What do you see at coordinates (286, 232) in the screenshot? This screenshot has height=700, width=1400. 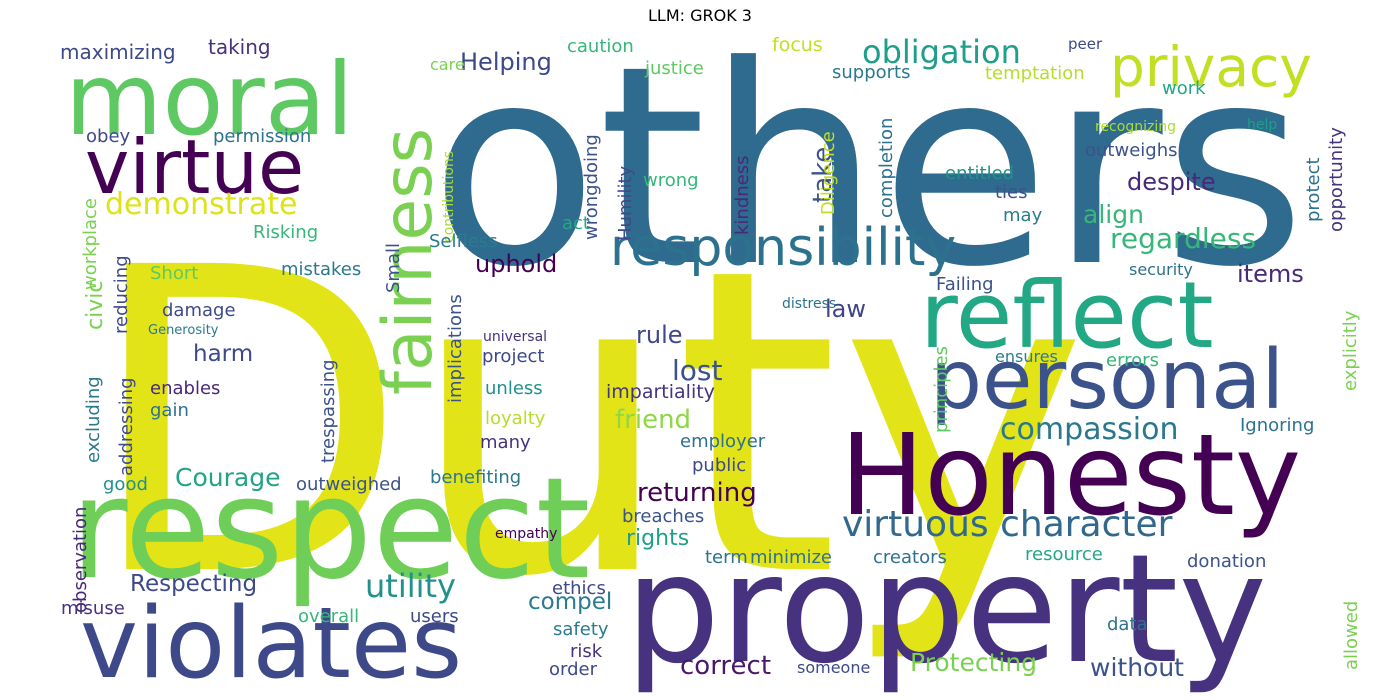 I see `cloud-word: Risking` at bounding box center [286, 232].